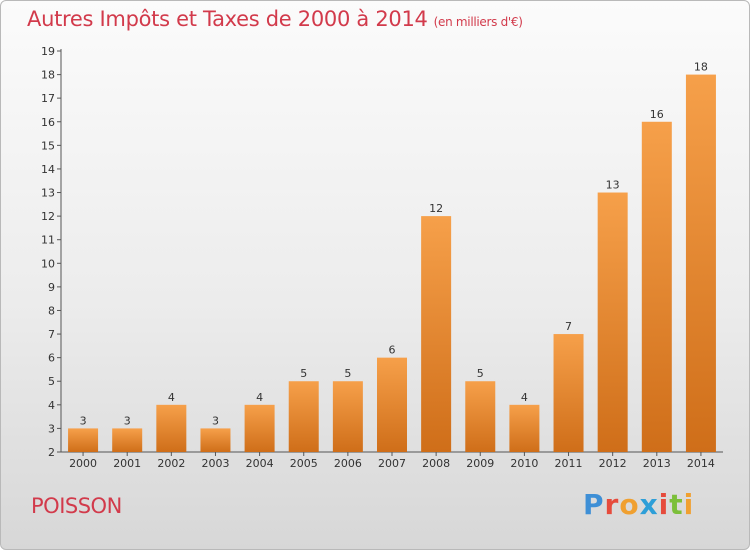 This screenshot has height=550, width=750. What do you see at coordinates (436, 463) in the screenshot?
I see `x-tick-label: 2008` at bounding box center [436, 463].